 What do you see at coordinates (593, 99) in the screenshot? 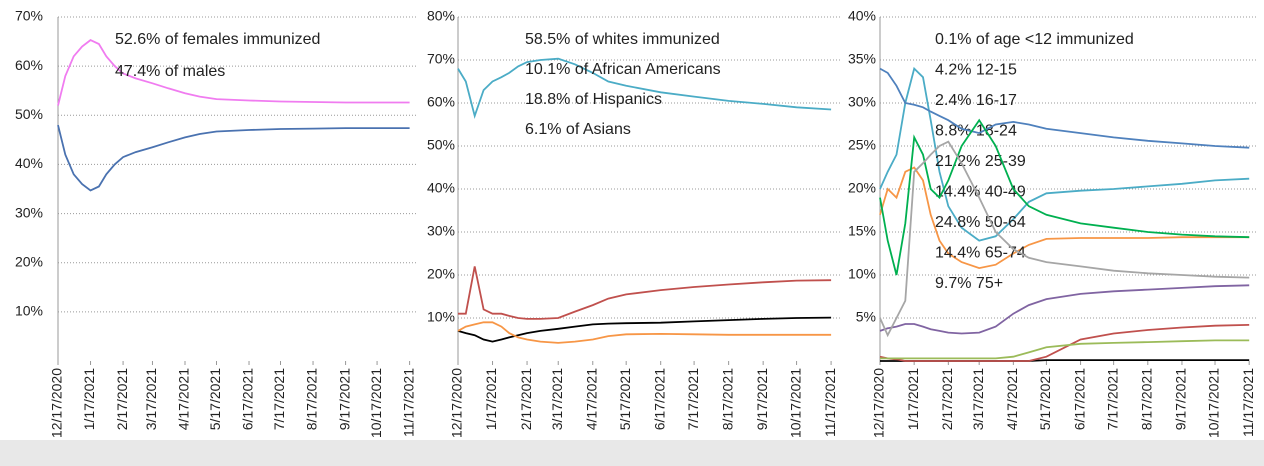
I see `series-label: 18.8% of Hispanics` at bounding box center [593, 99].